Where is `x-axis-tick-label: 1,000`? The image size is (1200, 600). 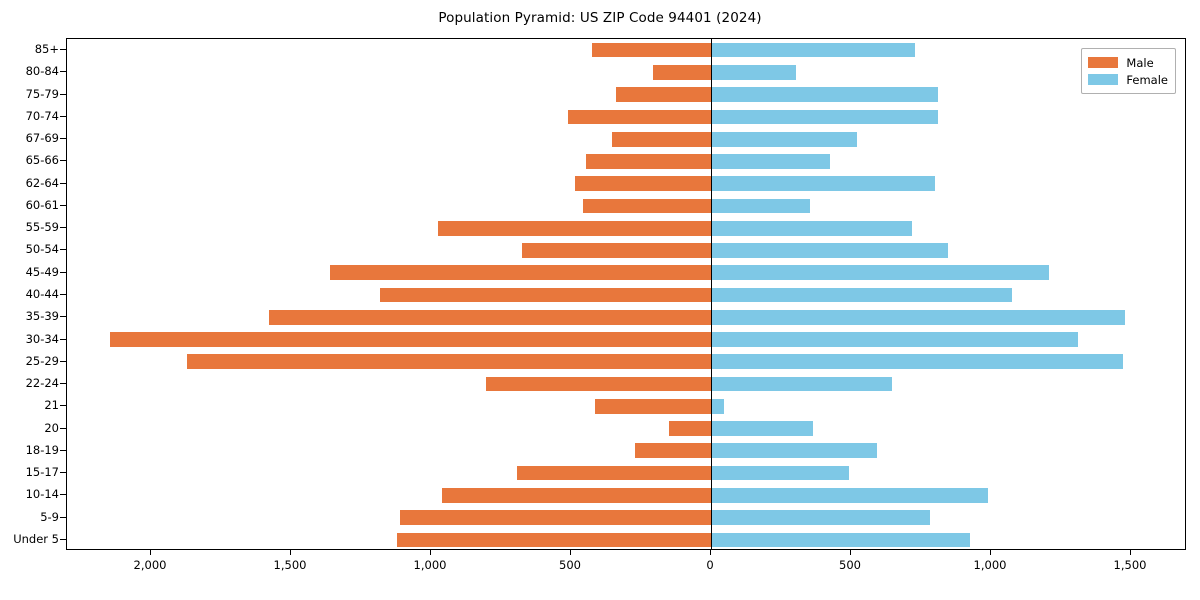 x-axis-tick-label: 1,000 is located at coordinates (990, 565).